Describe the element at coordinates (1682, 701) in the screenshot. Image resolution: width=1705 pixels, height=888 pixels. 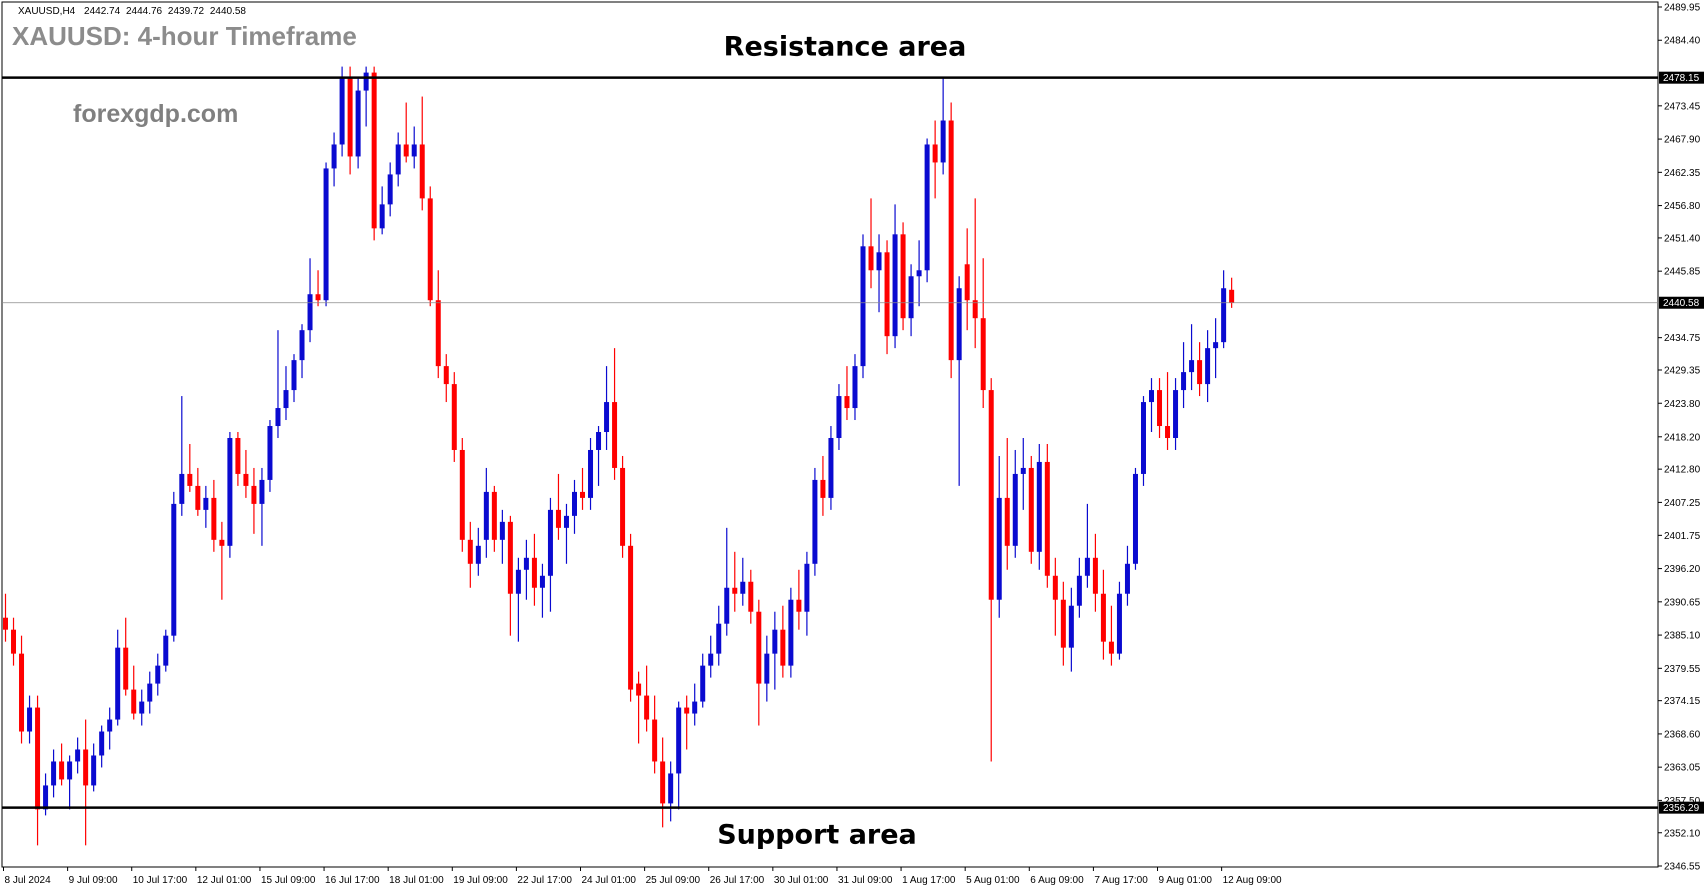
I see `y-tick-label: 2374.15` at that location.